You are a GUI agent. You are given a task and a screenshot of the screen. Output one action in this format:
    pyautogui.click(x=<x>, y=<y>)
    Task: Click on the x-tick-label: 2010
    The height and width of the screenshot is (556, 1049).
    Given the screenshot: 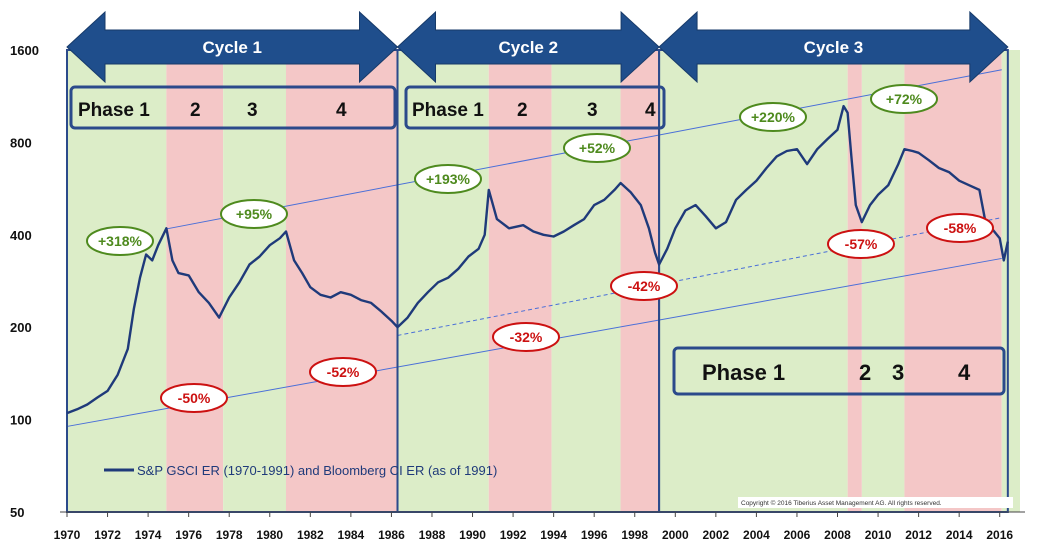 What is the action you would take?
    pyautogui.click(x=878, y=535)
    